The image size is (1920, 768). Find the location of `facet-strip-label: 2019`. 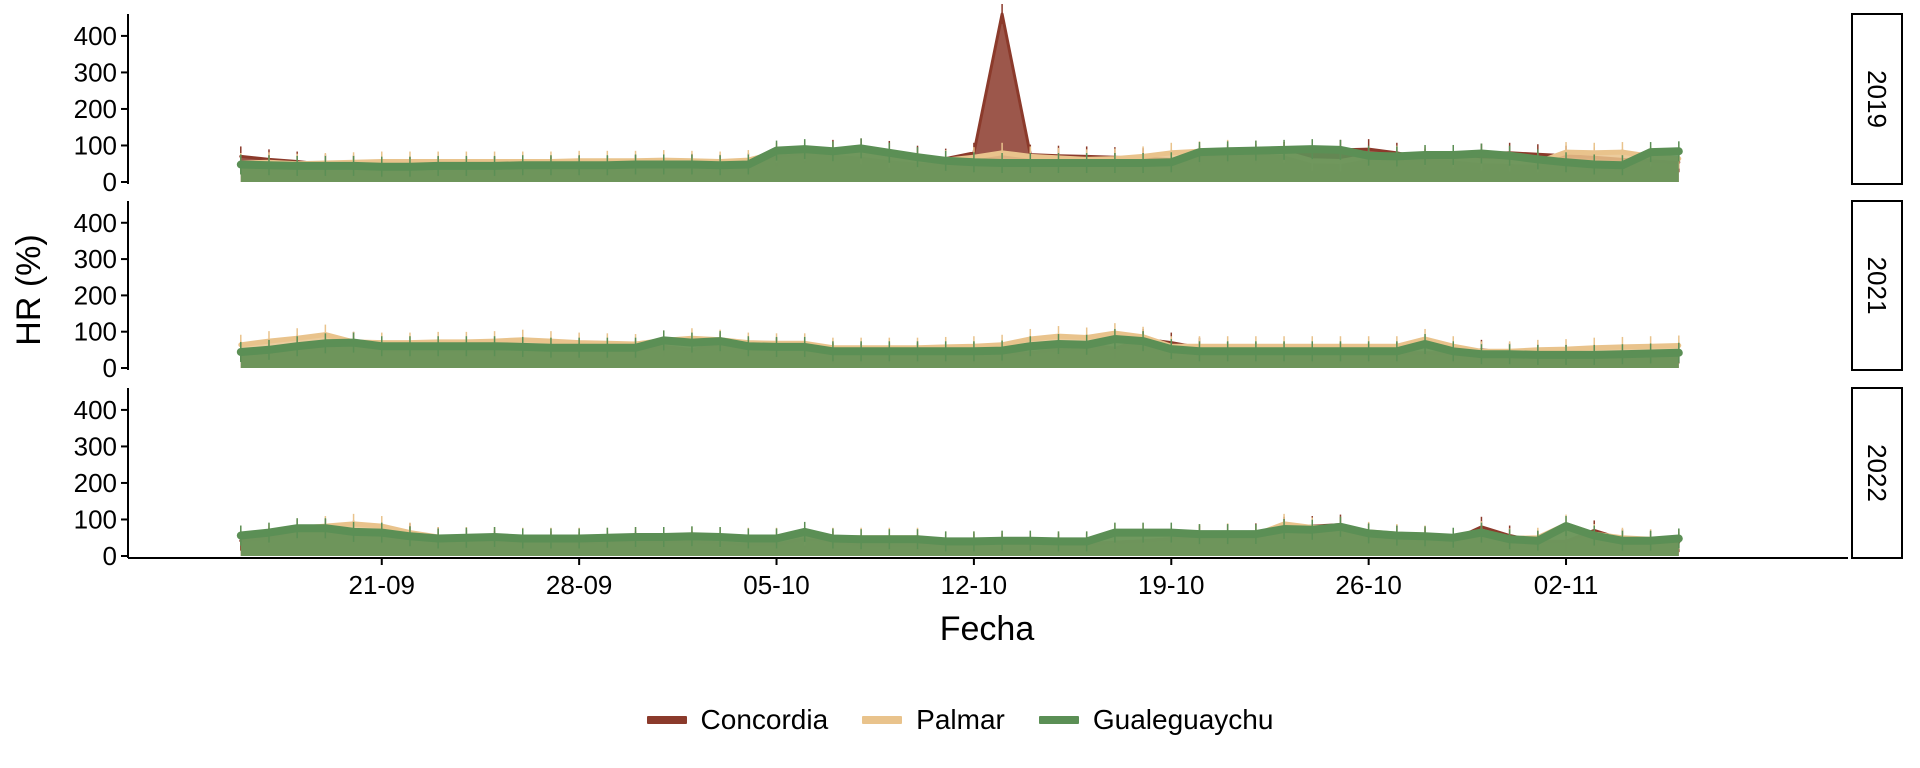

facet-strip-label: 2019 is located at coordinates (1877, 99).